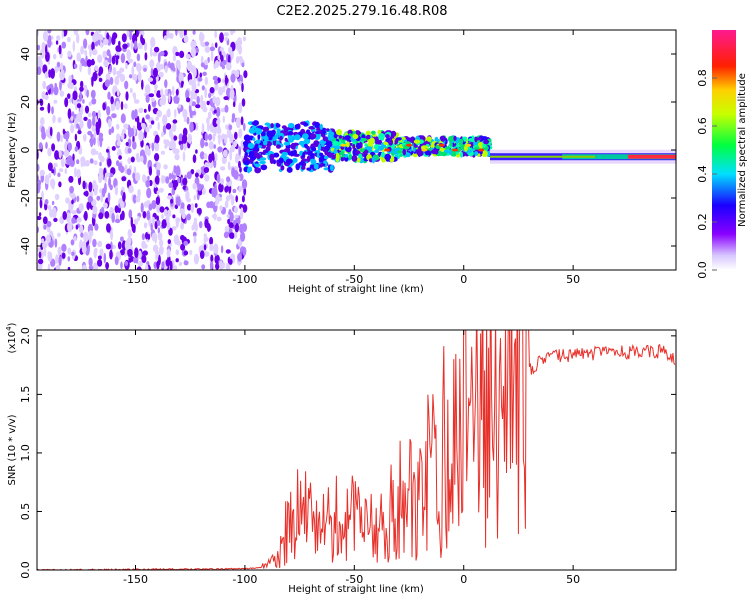 This screenshot has height=600, width=750. What do you see at coordinates (573, 279) in the screenshot?
I see `x-tick-label: 50` at bounding box center [573, 279].